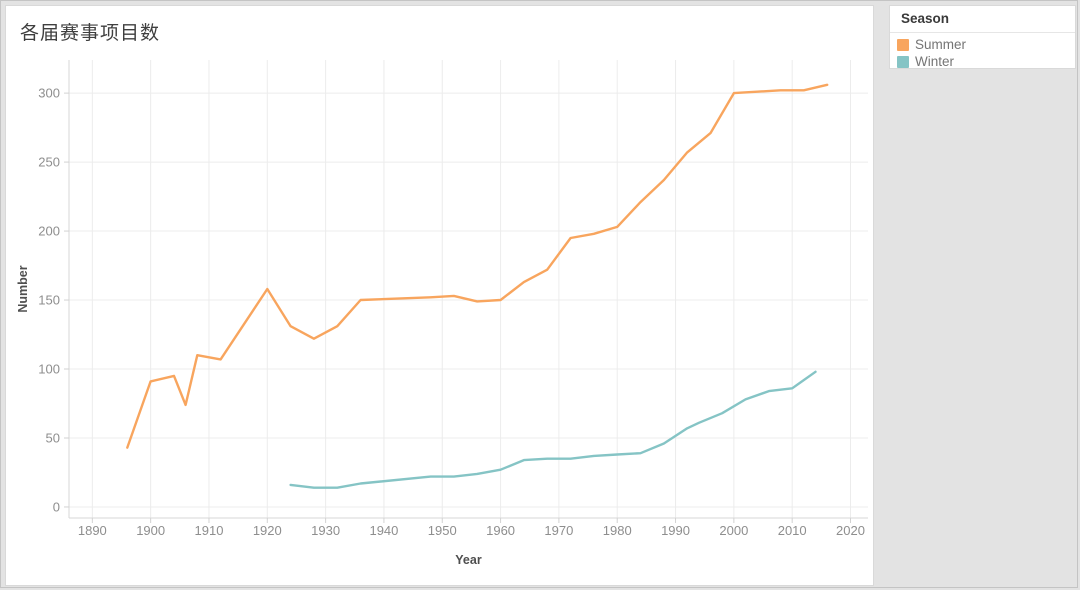 The height and width of the screenshot is (590, 1080). I want to click on y-tick-label: 150, so click(49, 300).